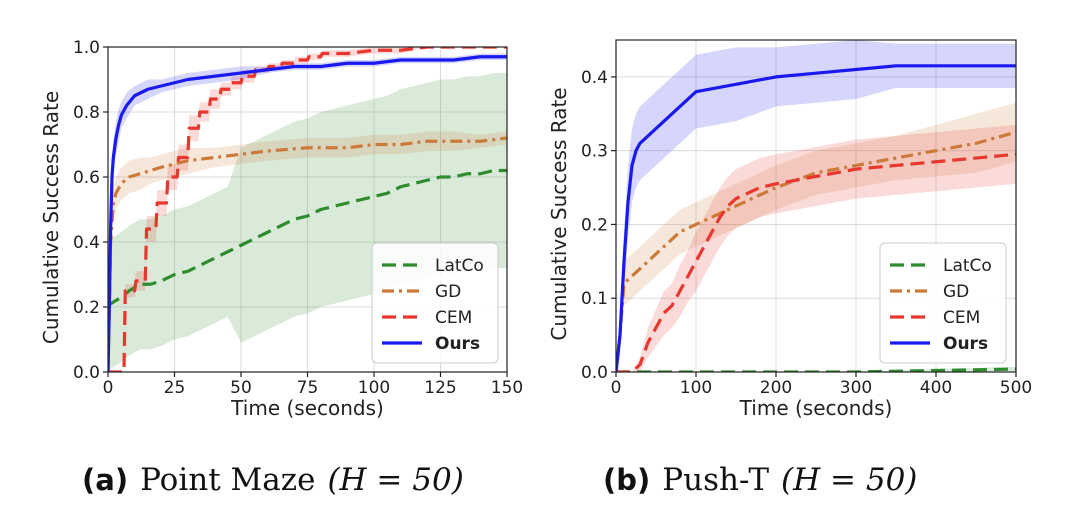 This screenshot has width=1080, height=530. Describe the element at coordinates (856, 388) in the screenshot. I see `x-tick-label: 300` at that location.